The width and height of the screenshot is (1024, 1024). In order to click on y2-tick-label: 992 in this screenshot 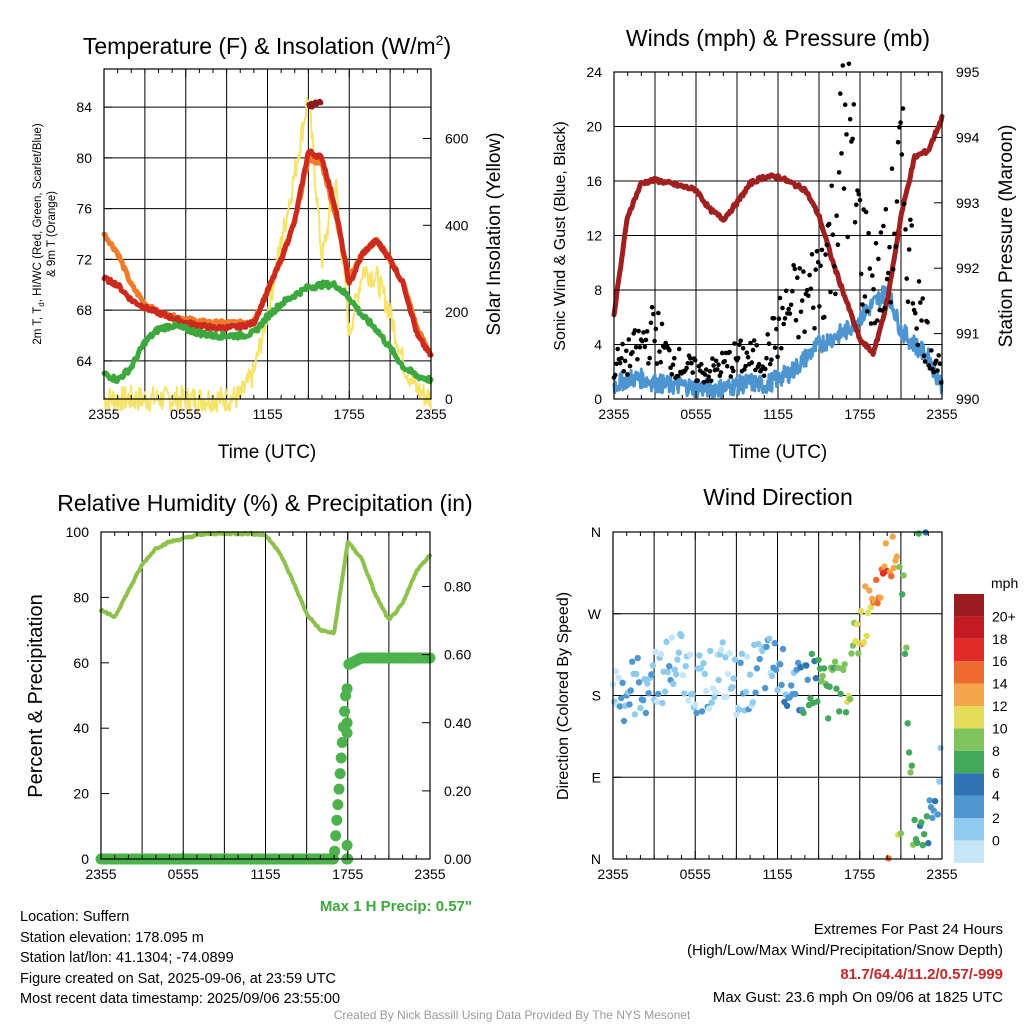, I will do `click(968, 268)`.